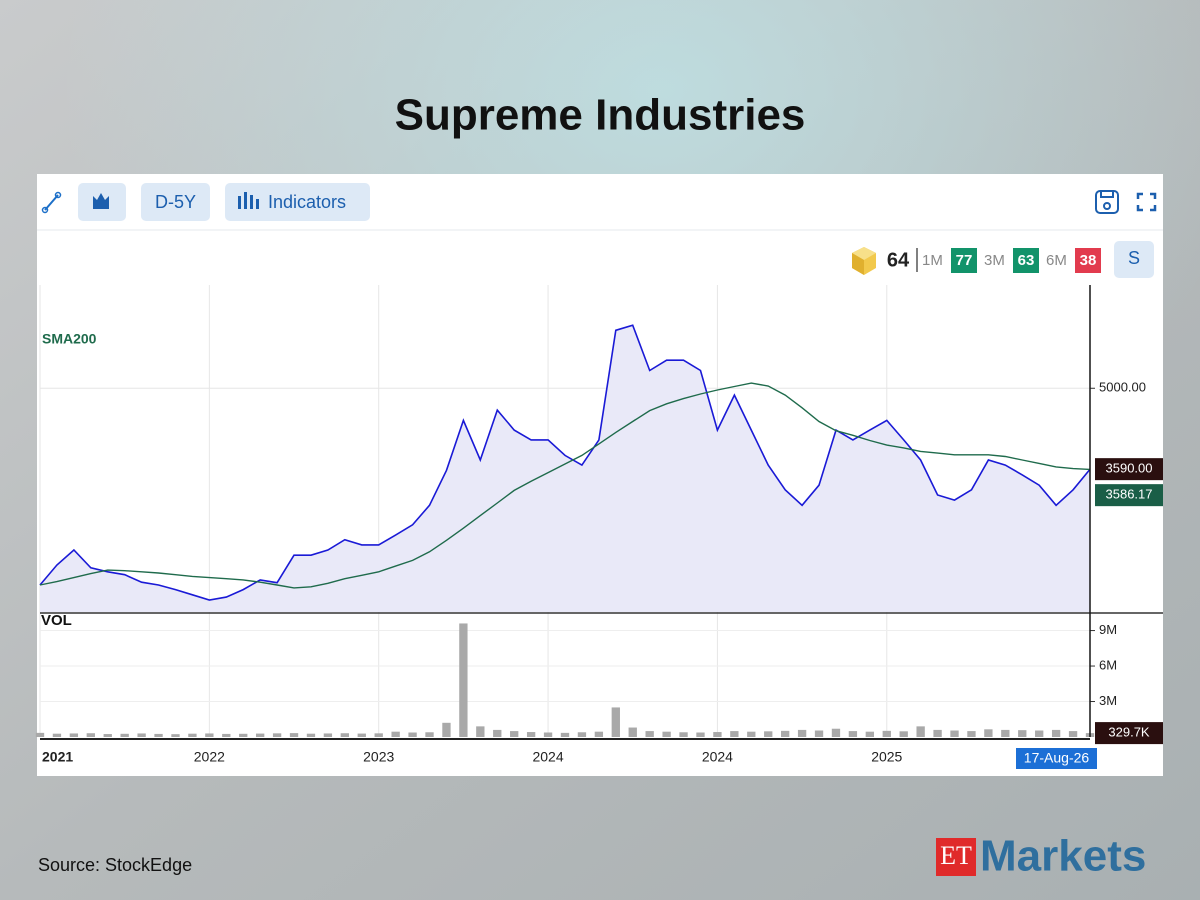  What do you see at coordinates (378, 757) in the screenshot?
I see `x-tick-label: 2023` at bounding box center [378, 757].